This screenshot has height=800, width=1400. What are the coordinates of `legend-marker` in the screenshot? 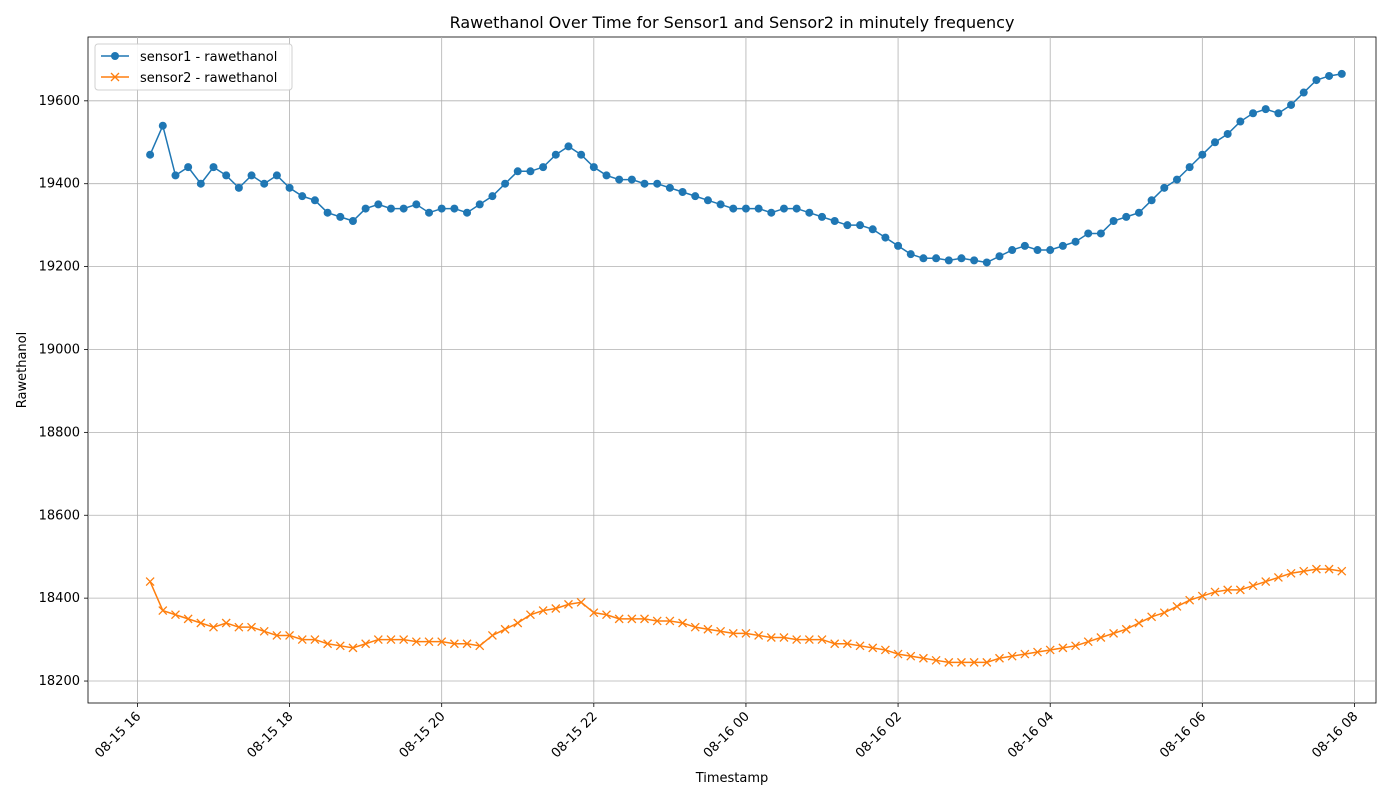 It's located at (115, 77).